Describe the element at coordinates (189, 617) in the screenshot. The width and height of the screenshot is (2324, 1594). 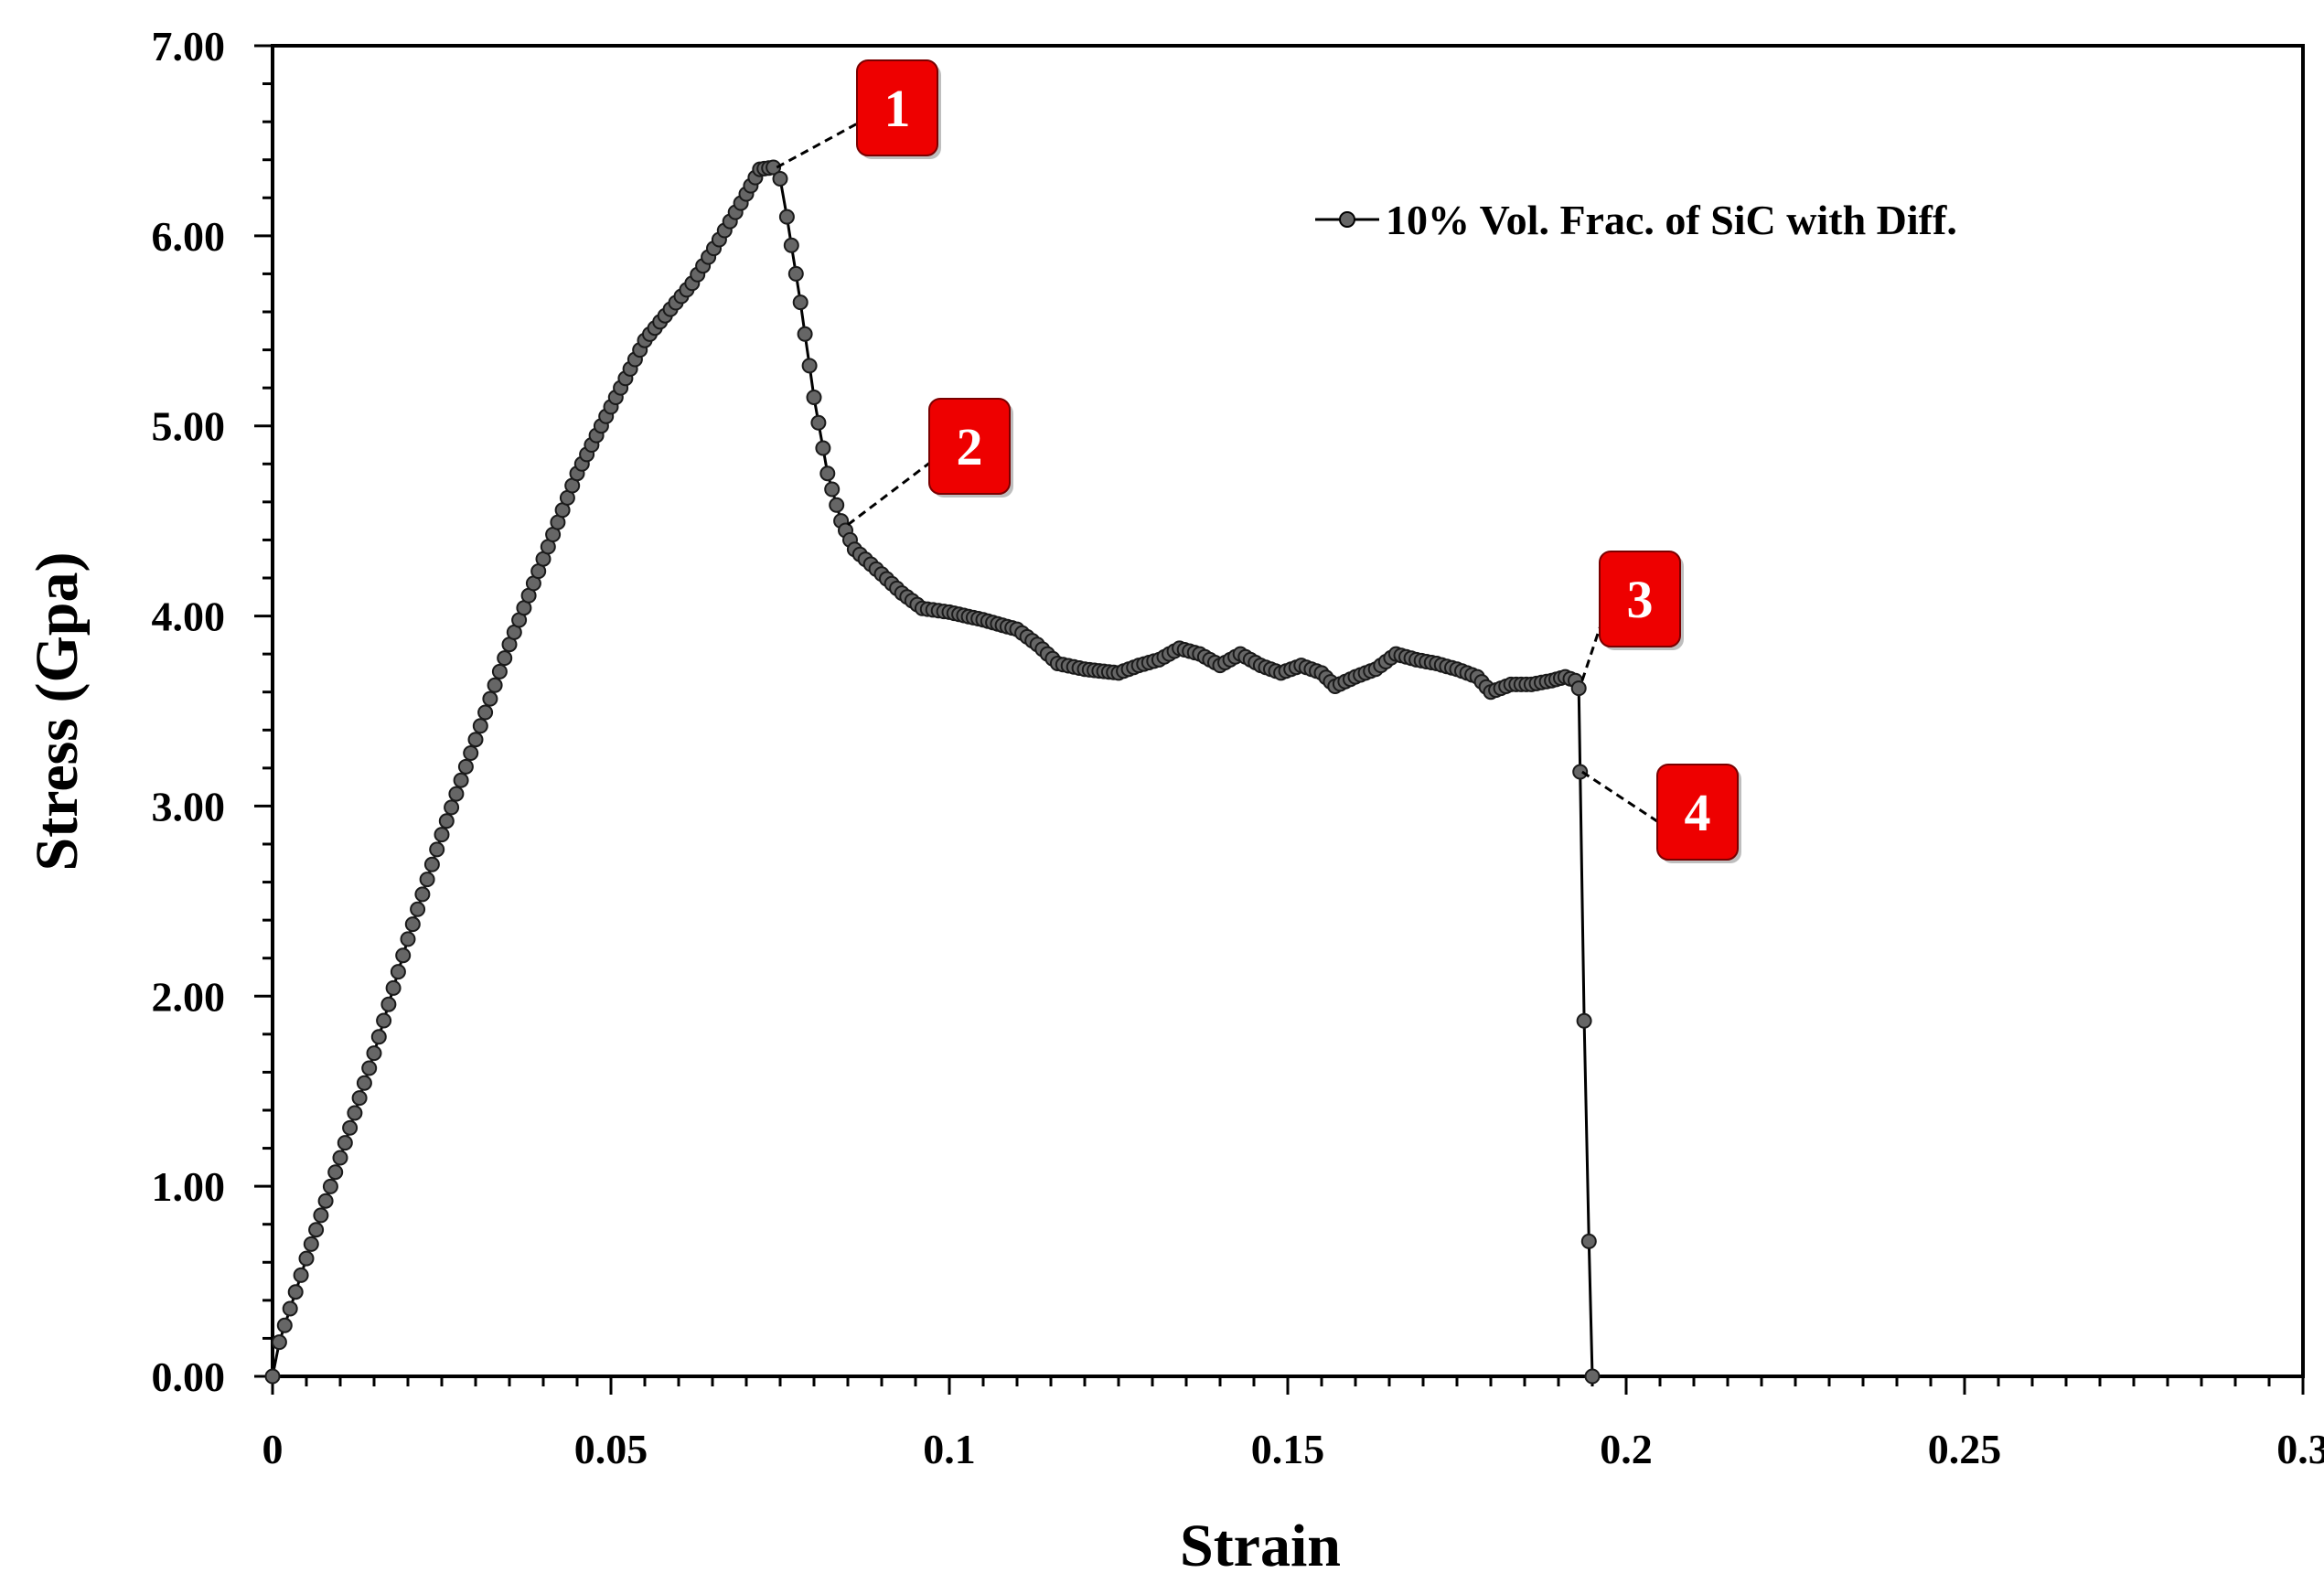
I see `y-tick-label: 4.00` at that location.